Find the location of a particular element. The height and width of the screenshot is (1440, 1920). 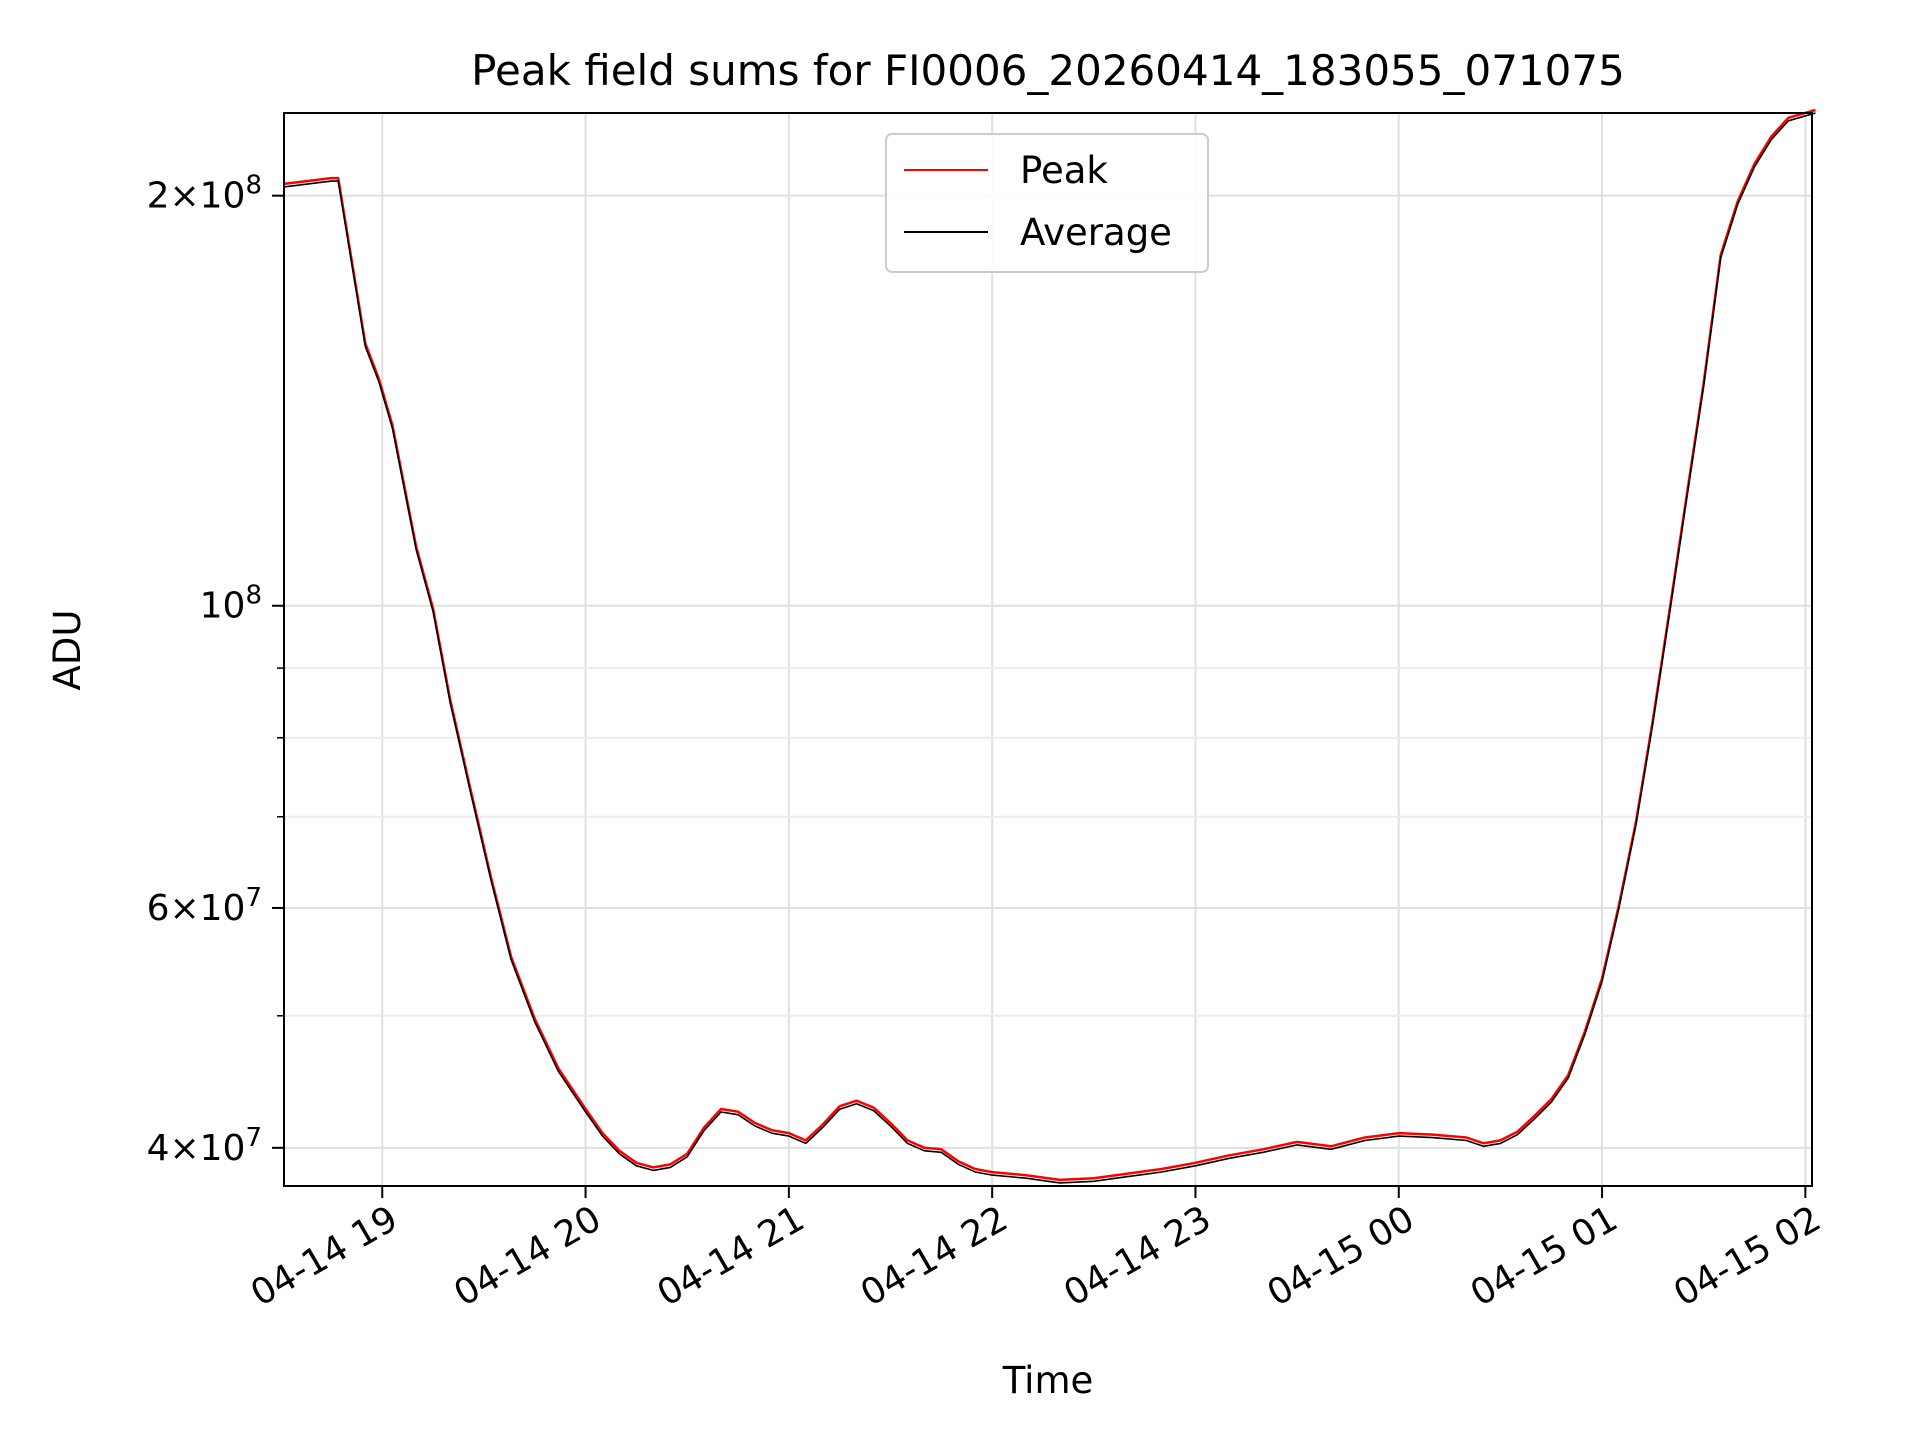

y-axis-label: ADU is located at coordinates (67, 650).